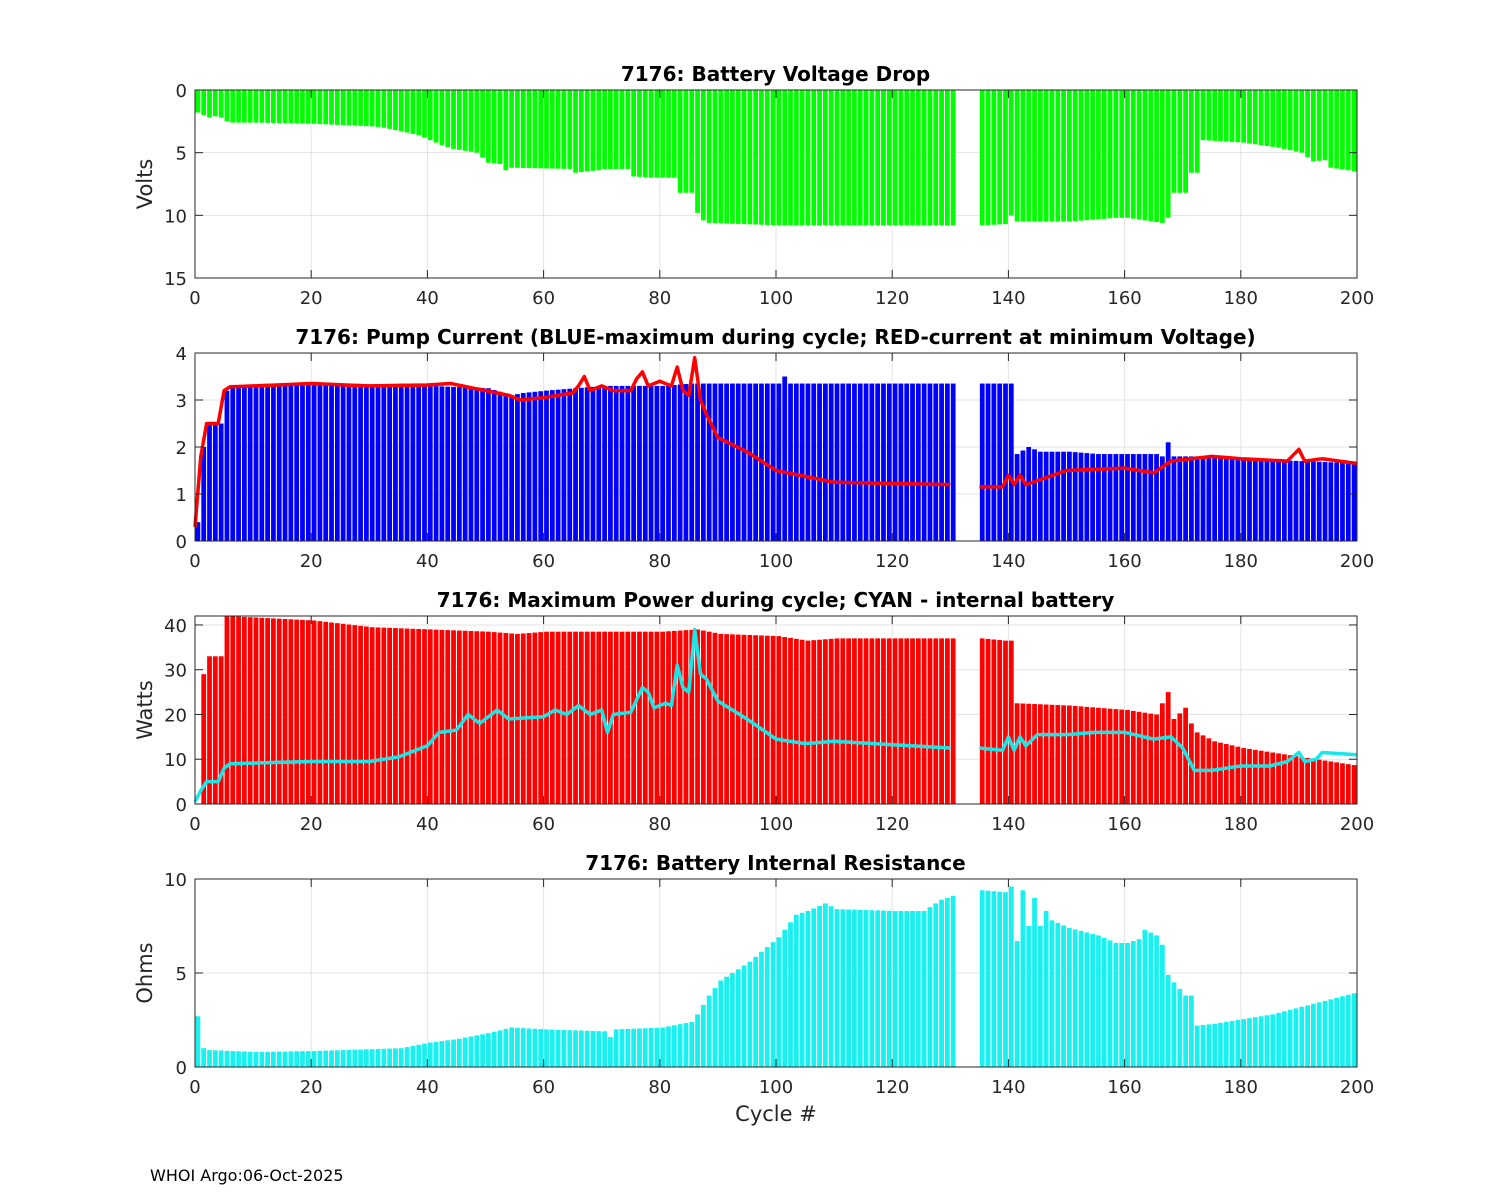  What do you see at coordinates (181, 542) in the screenshot?
I see `y-tick-label: 0` at bounding box center [181, 542].